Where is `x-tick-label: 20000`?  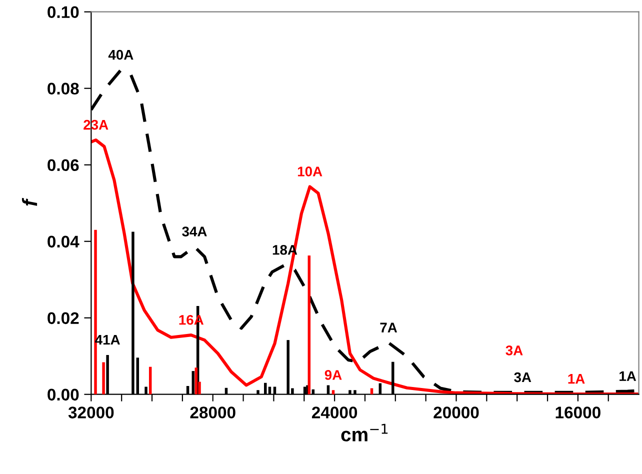
x-tick-label: 20000 is located at coordinates (456, 412).